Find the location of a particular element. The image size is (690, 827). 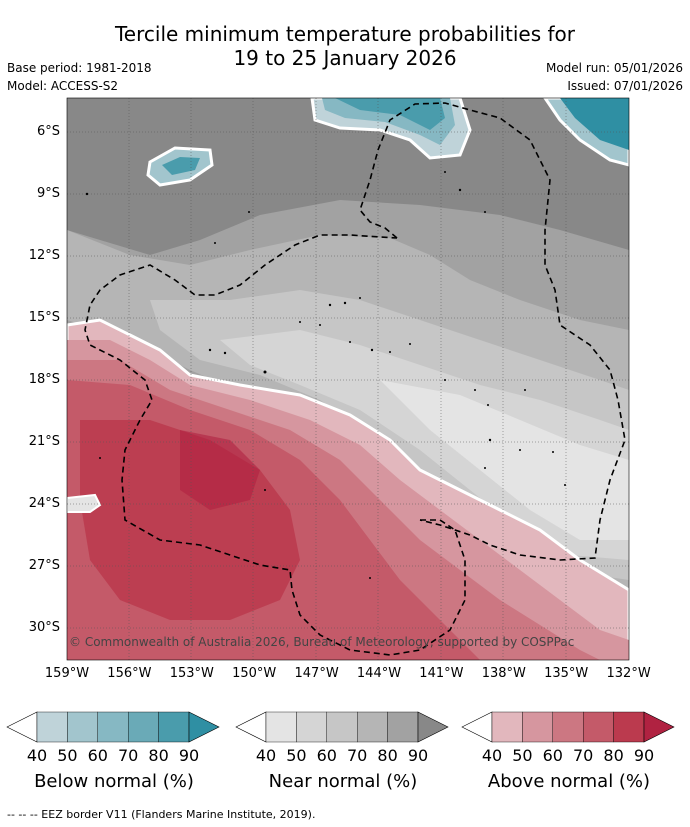

near-colorbar-tick: 50 is located at coordinates (296, 755).